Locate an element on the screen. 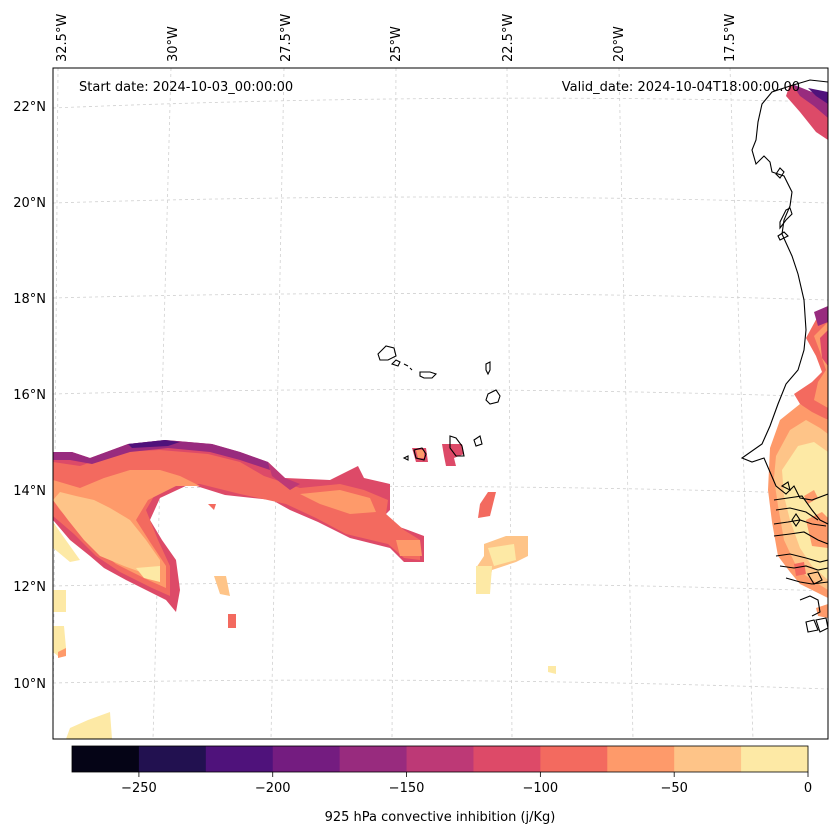 The height and width of the screenshot is (836, 837). lon-label: 25°W is located at coordinates (396, 44).